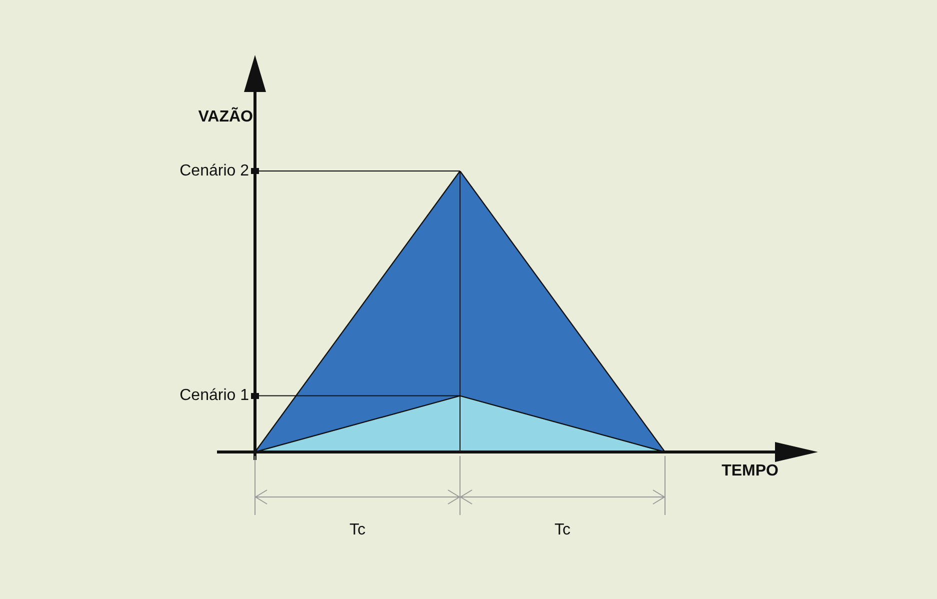 The width and height of the screenshot is (937, 599). I want to click on legend-label: Cenário 2, so click(215, 171).